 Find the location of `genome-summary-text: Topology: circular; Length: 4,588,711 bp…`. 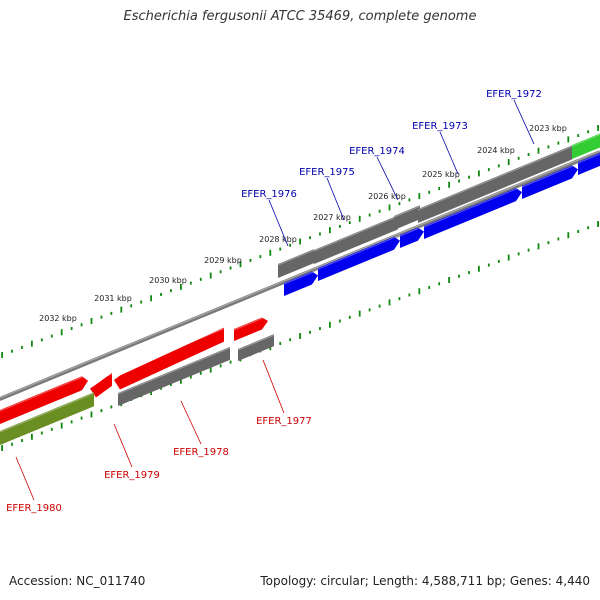

genome-summary-text: Topology: circular; Length: 4,588,711 bp… is located at coordinates (425, 581).